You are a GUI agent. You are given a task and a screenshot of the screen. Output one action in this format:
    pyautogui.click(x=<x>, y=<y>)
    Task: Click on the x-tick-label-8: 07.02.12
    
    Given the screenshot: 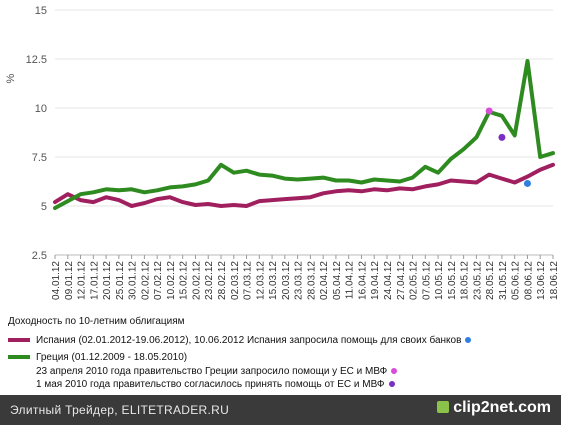 What is the action you would take?
    pyautogui.click(x=158, y=280)
    